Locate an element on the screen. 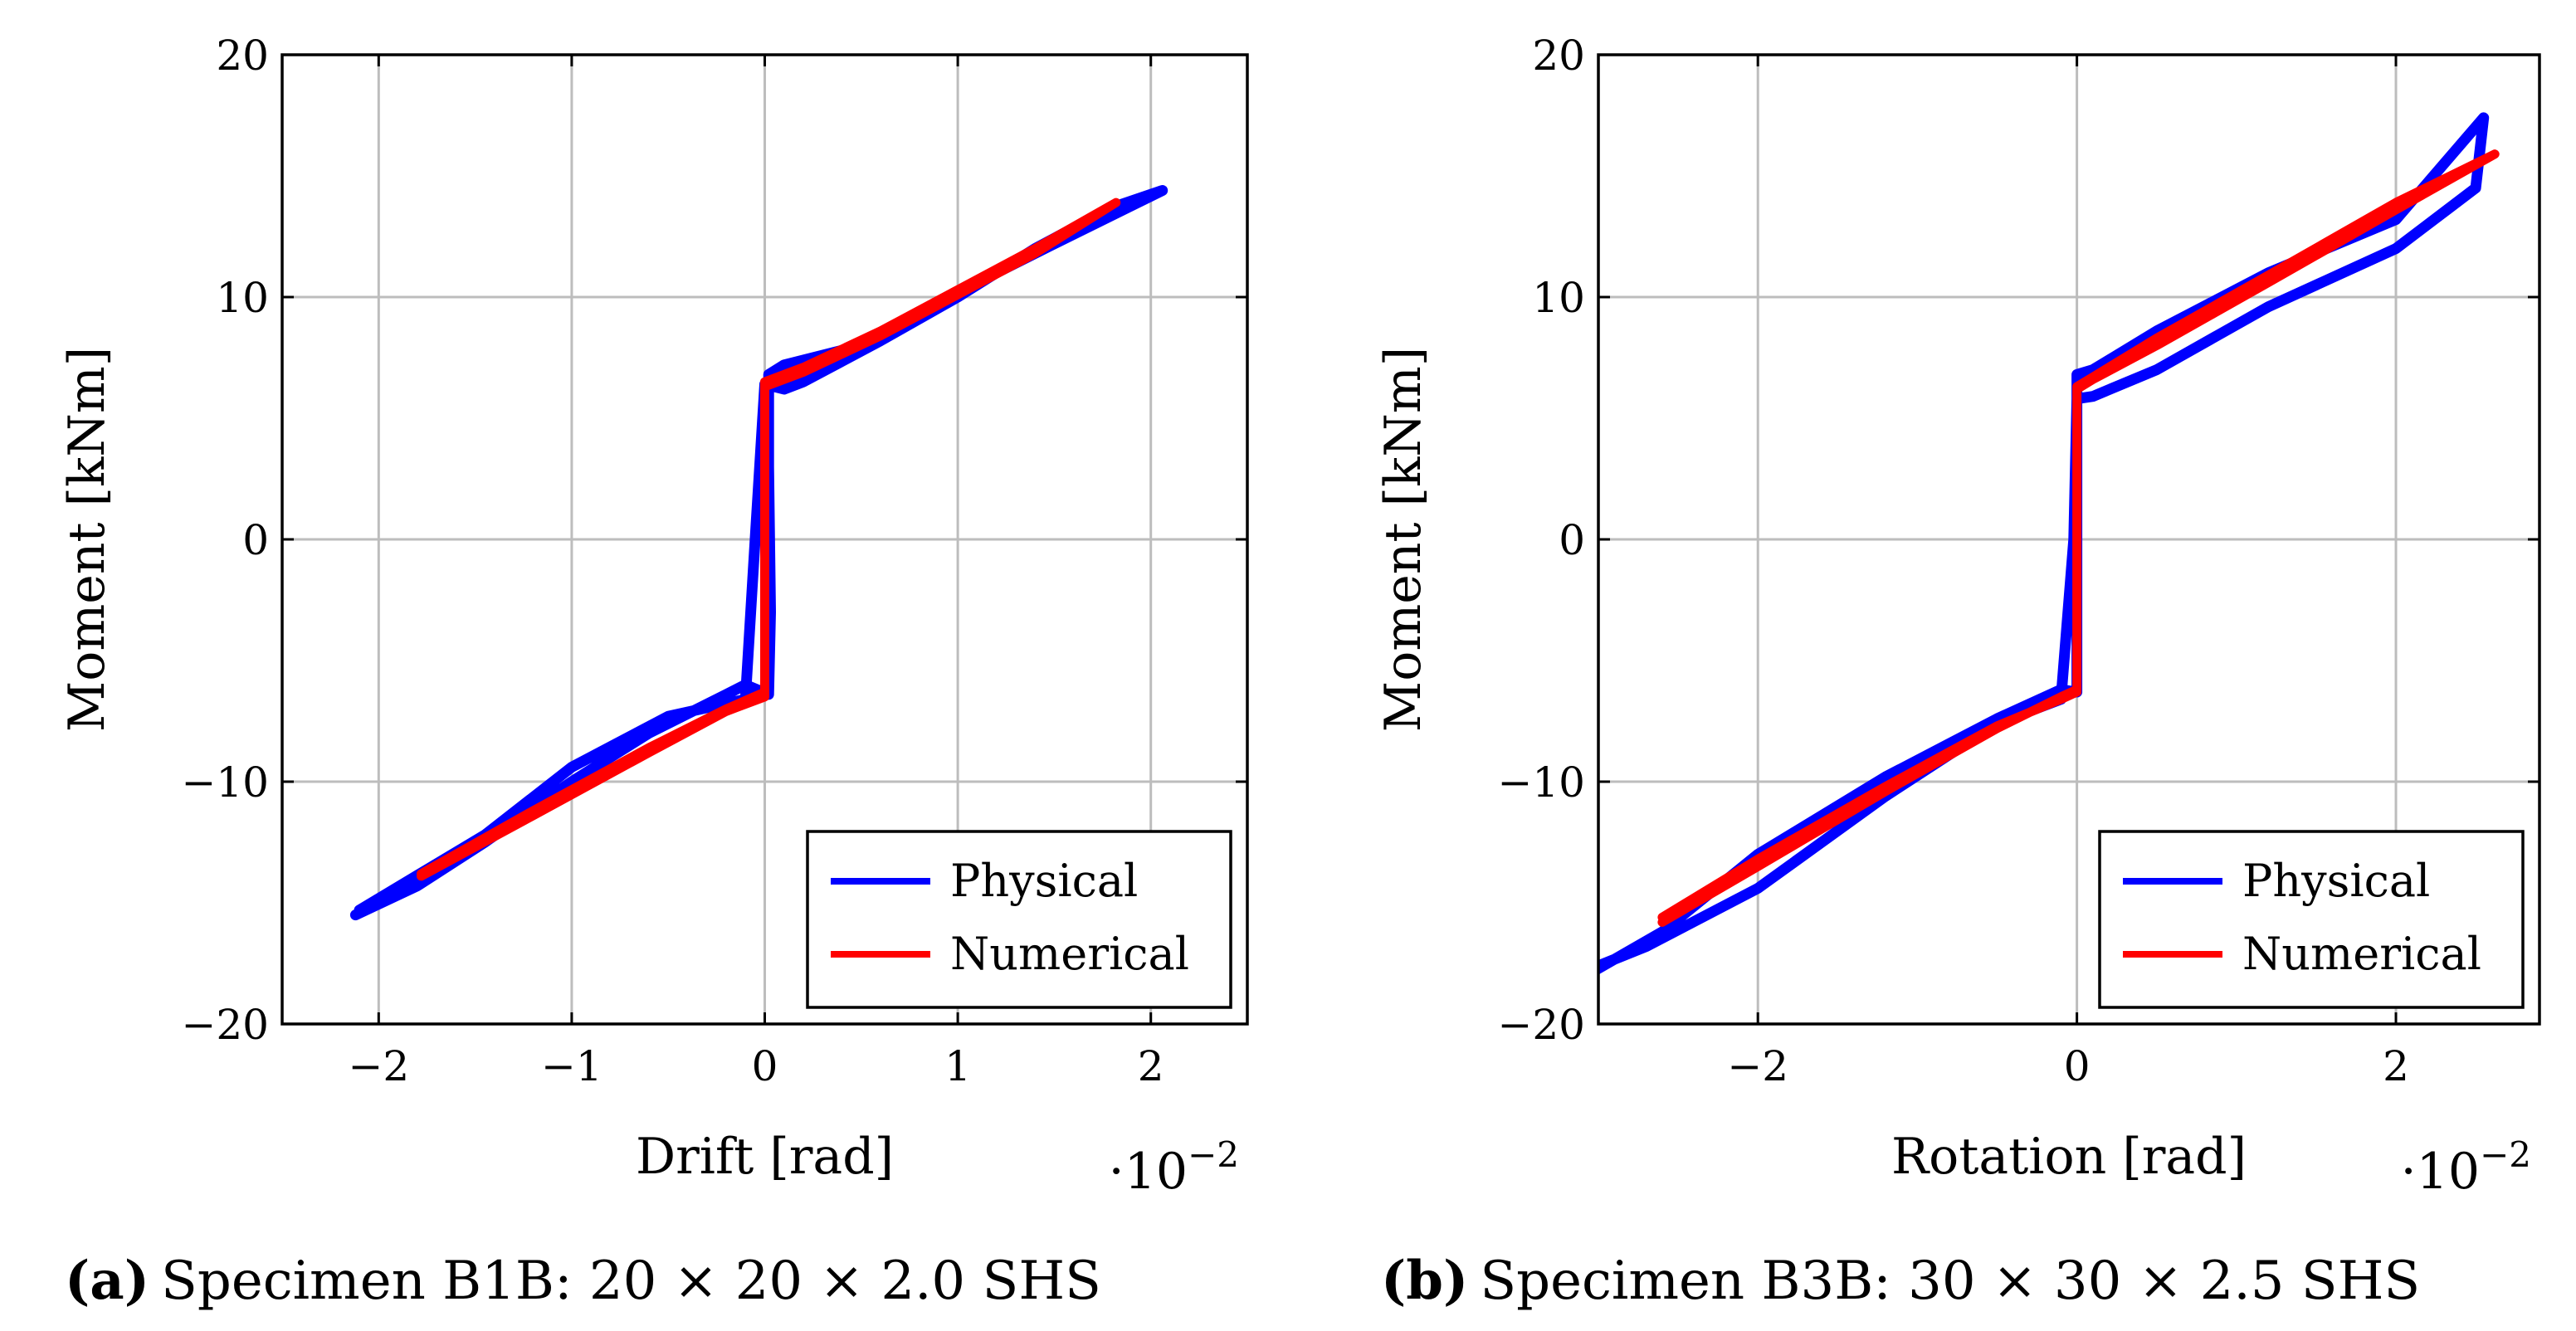 The image size is (2576, 1331). caption-text: Specimen B1B: 20 × 20 × 2.0 SHS is located at coordinates (631, 1281).